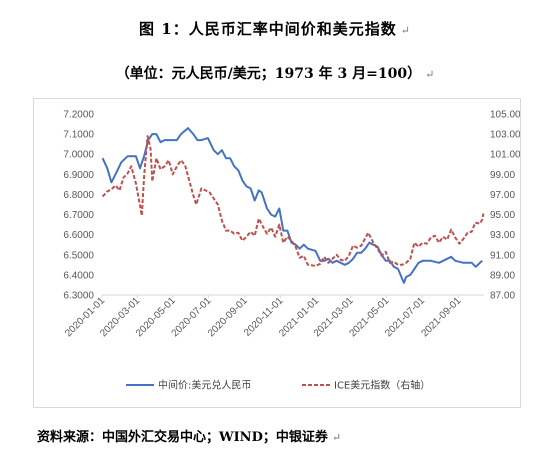 This screenshot has height=455, width=550. Describe the element at coordinates (441, 317) in the screenshot. I see `x-tick-label: 2021-09-01` at that location.